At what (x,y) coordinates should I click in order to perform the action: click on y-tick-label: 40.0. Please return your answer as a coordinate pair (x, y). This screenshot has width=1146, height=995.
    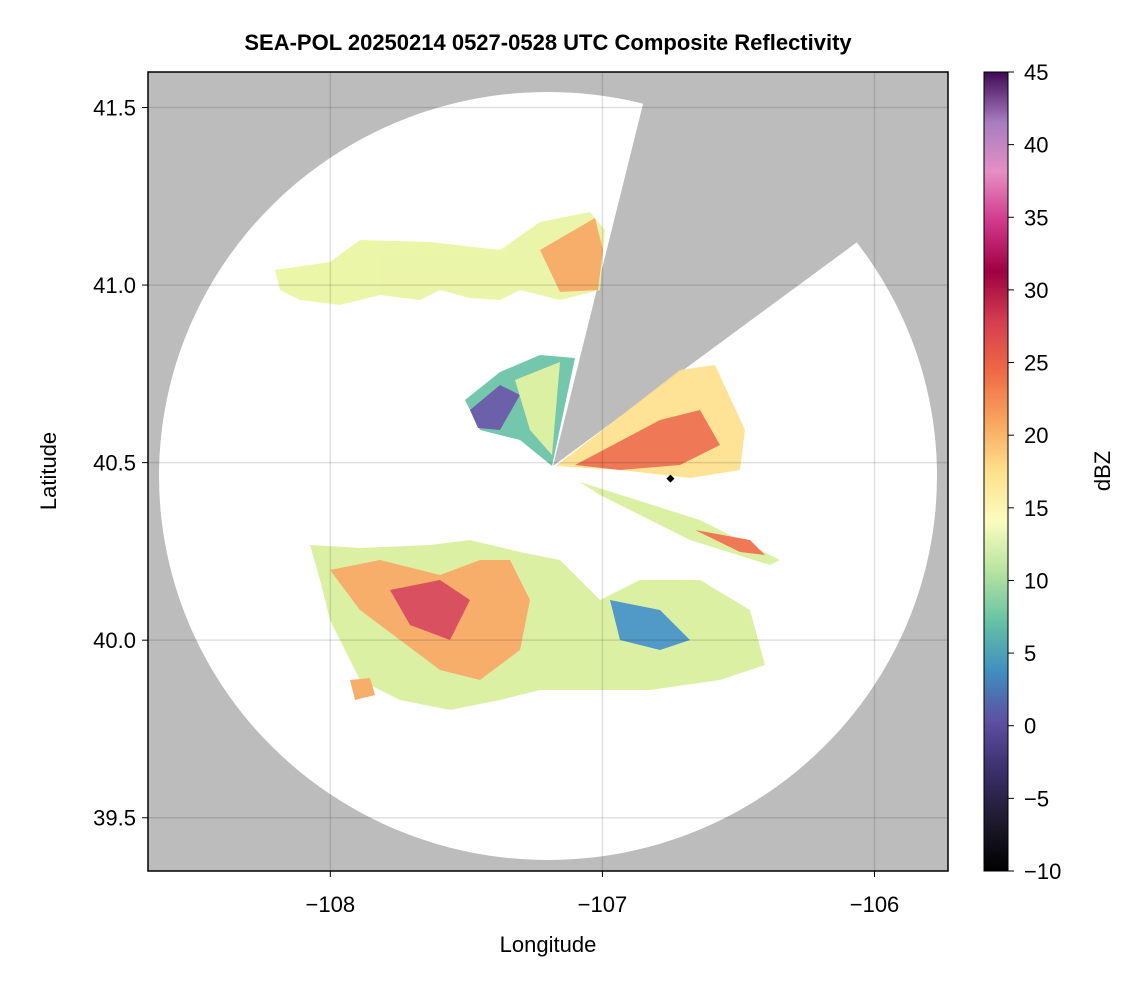
    Looking at the image, I should click on (114, 640).